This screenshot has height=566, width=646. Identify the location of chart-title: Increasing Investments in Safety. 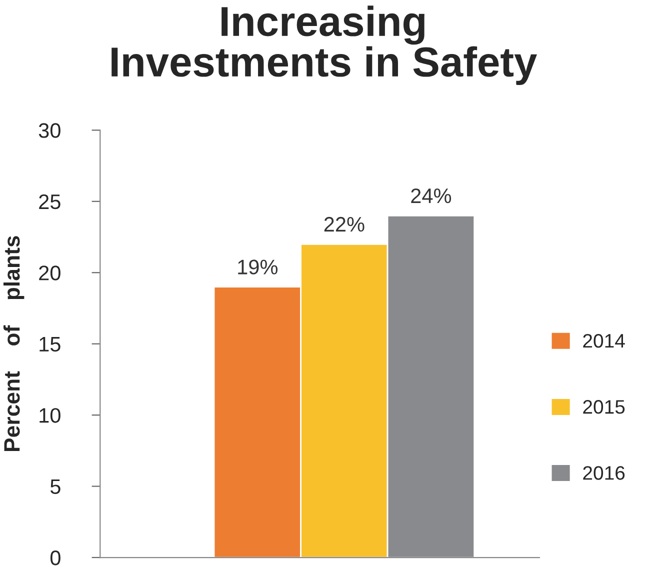
(324, 46).